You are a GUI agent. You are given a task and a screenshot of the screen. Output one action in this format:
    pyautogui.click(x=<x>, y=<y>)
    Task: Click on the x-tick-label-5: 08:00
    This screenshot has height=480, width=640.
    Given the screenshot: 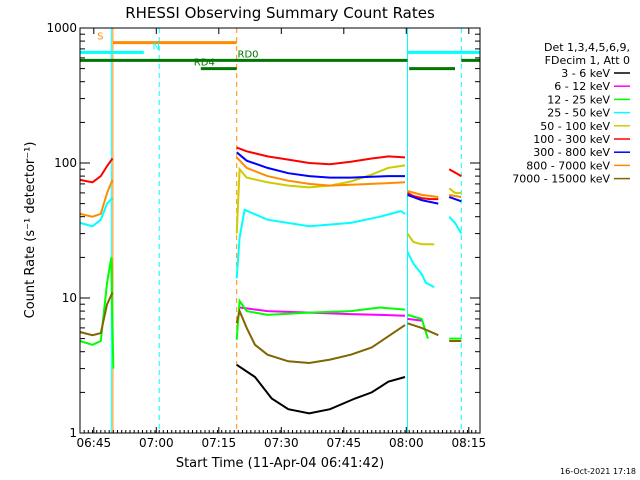 What is the action you would take?
    pyautogui.click(x=406, y=443)
    